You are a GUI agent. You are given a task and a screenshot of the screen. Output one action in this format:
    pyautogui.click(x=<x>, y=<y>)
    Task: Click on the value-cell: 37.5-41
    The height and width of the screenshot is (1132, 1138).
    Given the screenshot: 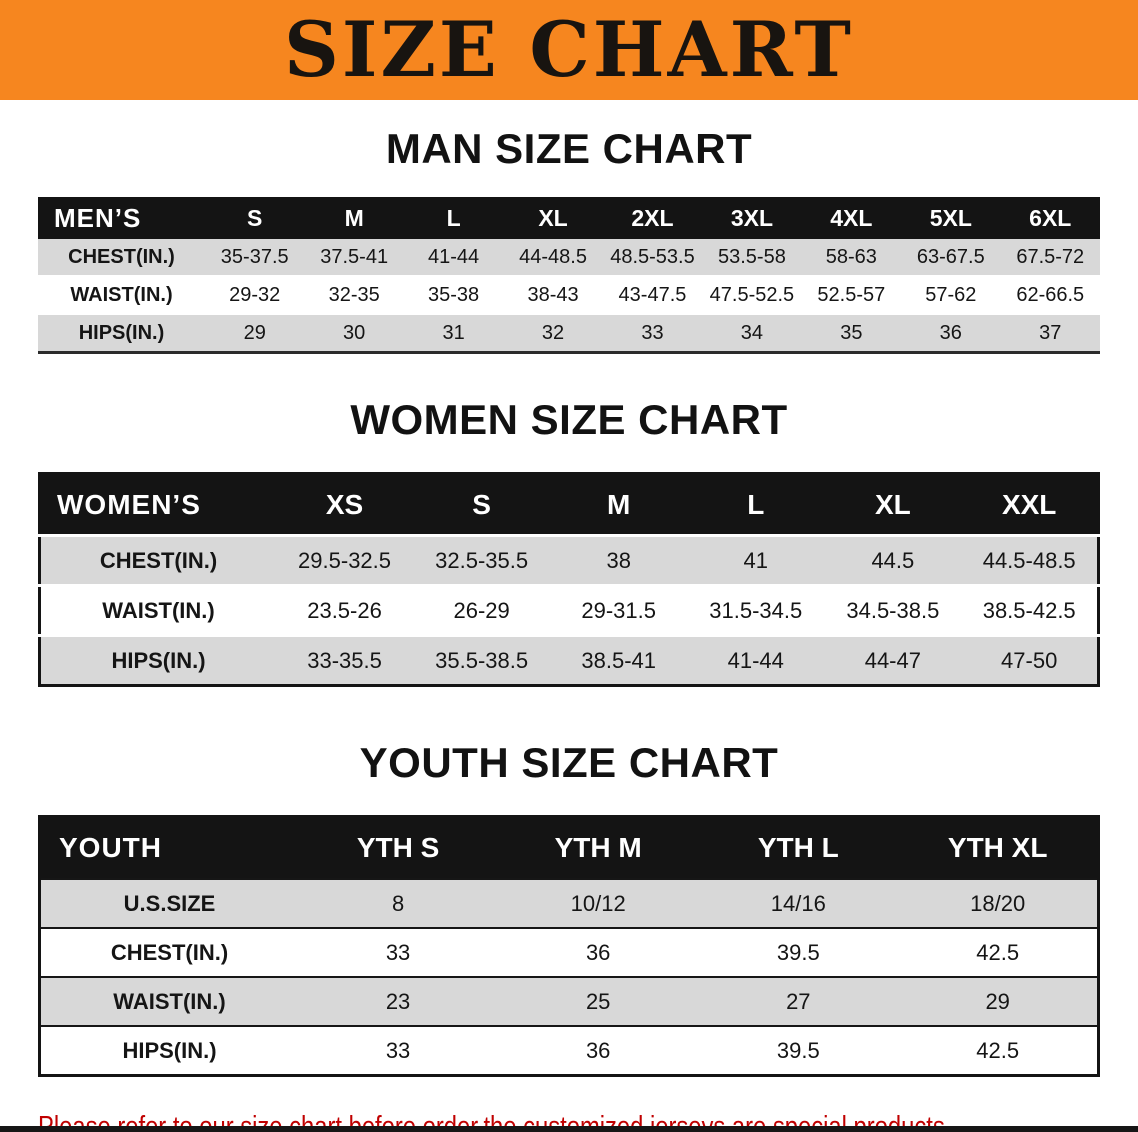 What is the action you would take?
    pyautogui.click(x=354, y=256)
    